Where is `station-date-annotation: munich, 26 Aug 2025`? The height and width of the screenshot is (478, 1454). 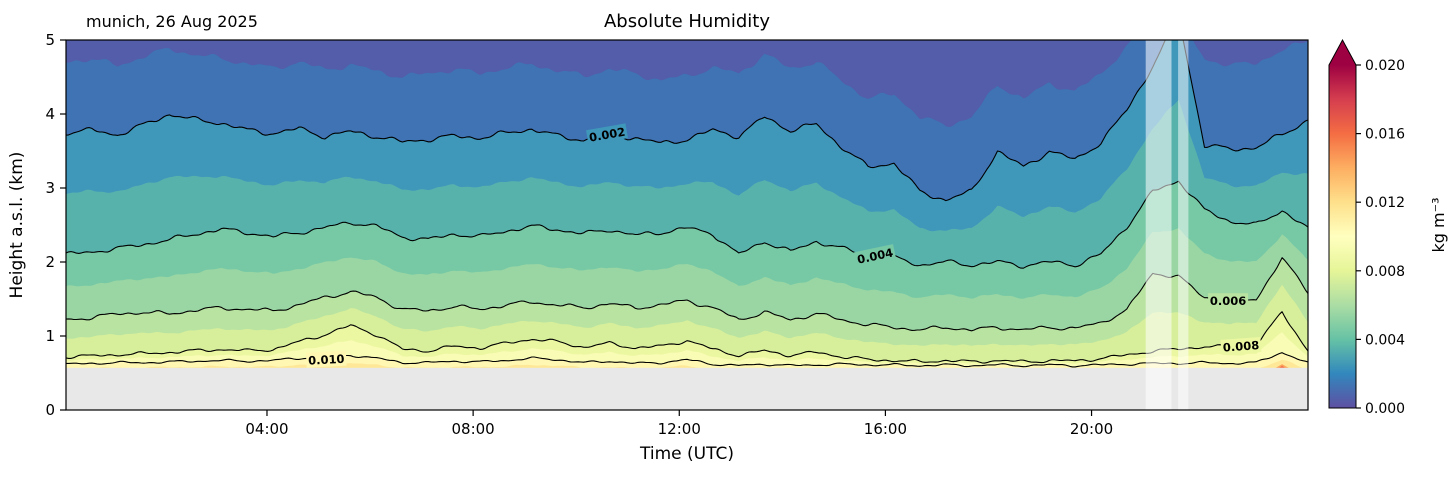
station-date-annotation: munich, 26 Aug 2025 is located at coordinates (172, 21).